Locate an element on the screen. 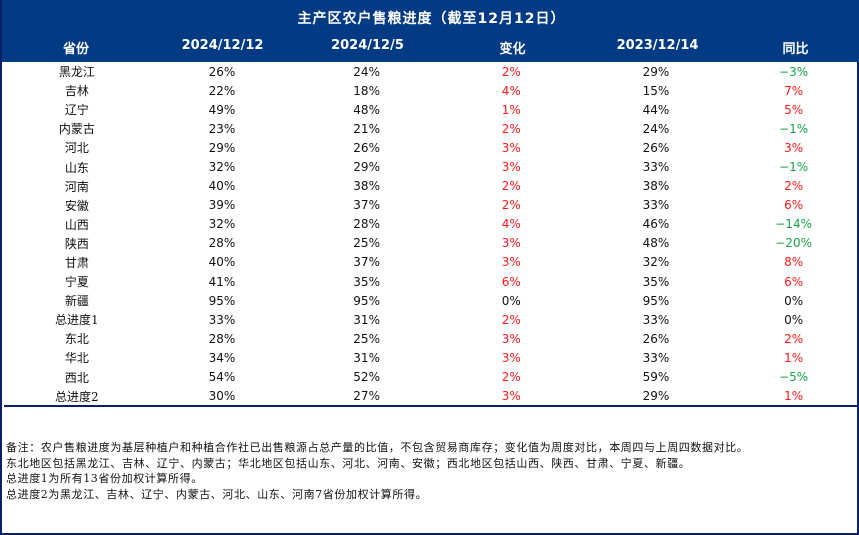  last-year-cell: 24% is located at coordinates (656, 128).